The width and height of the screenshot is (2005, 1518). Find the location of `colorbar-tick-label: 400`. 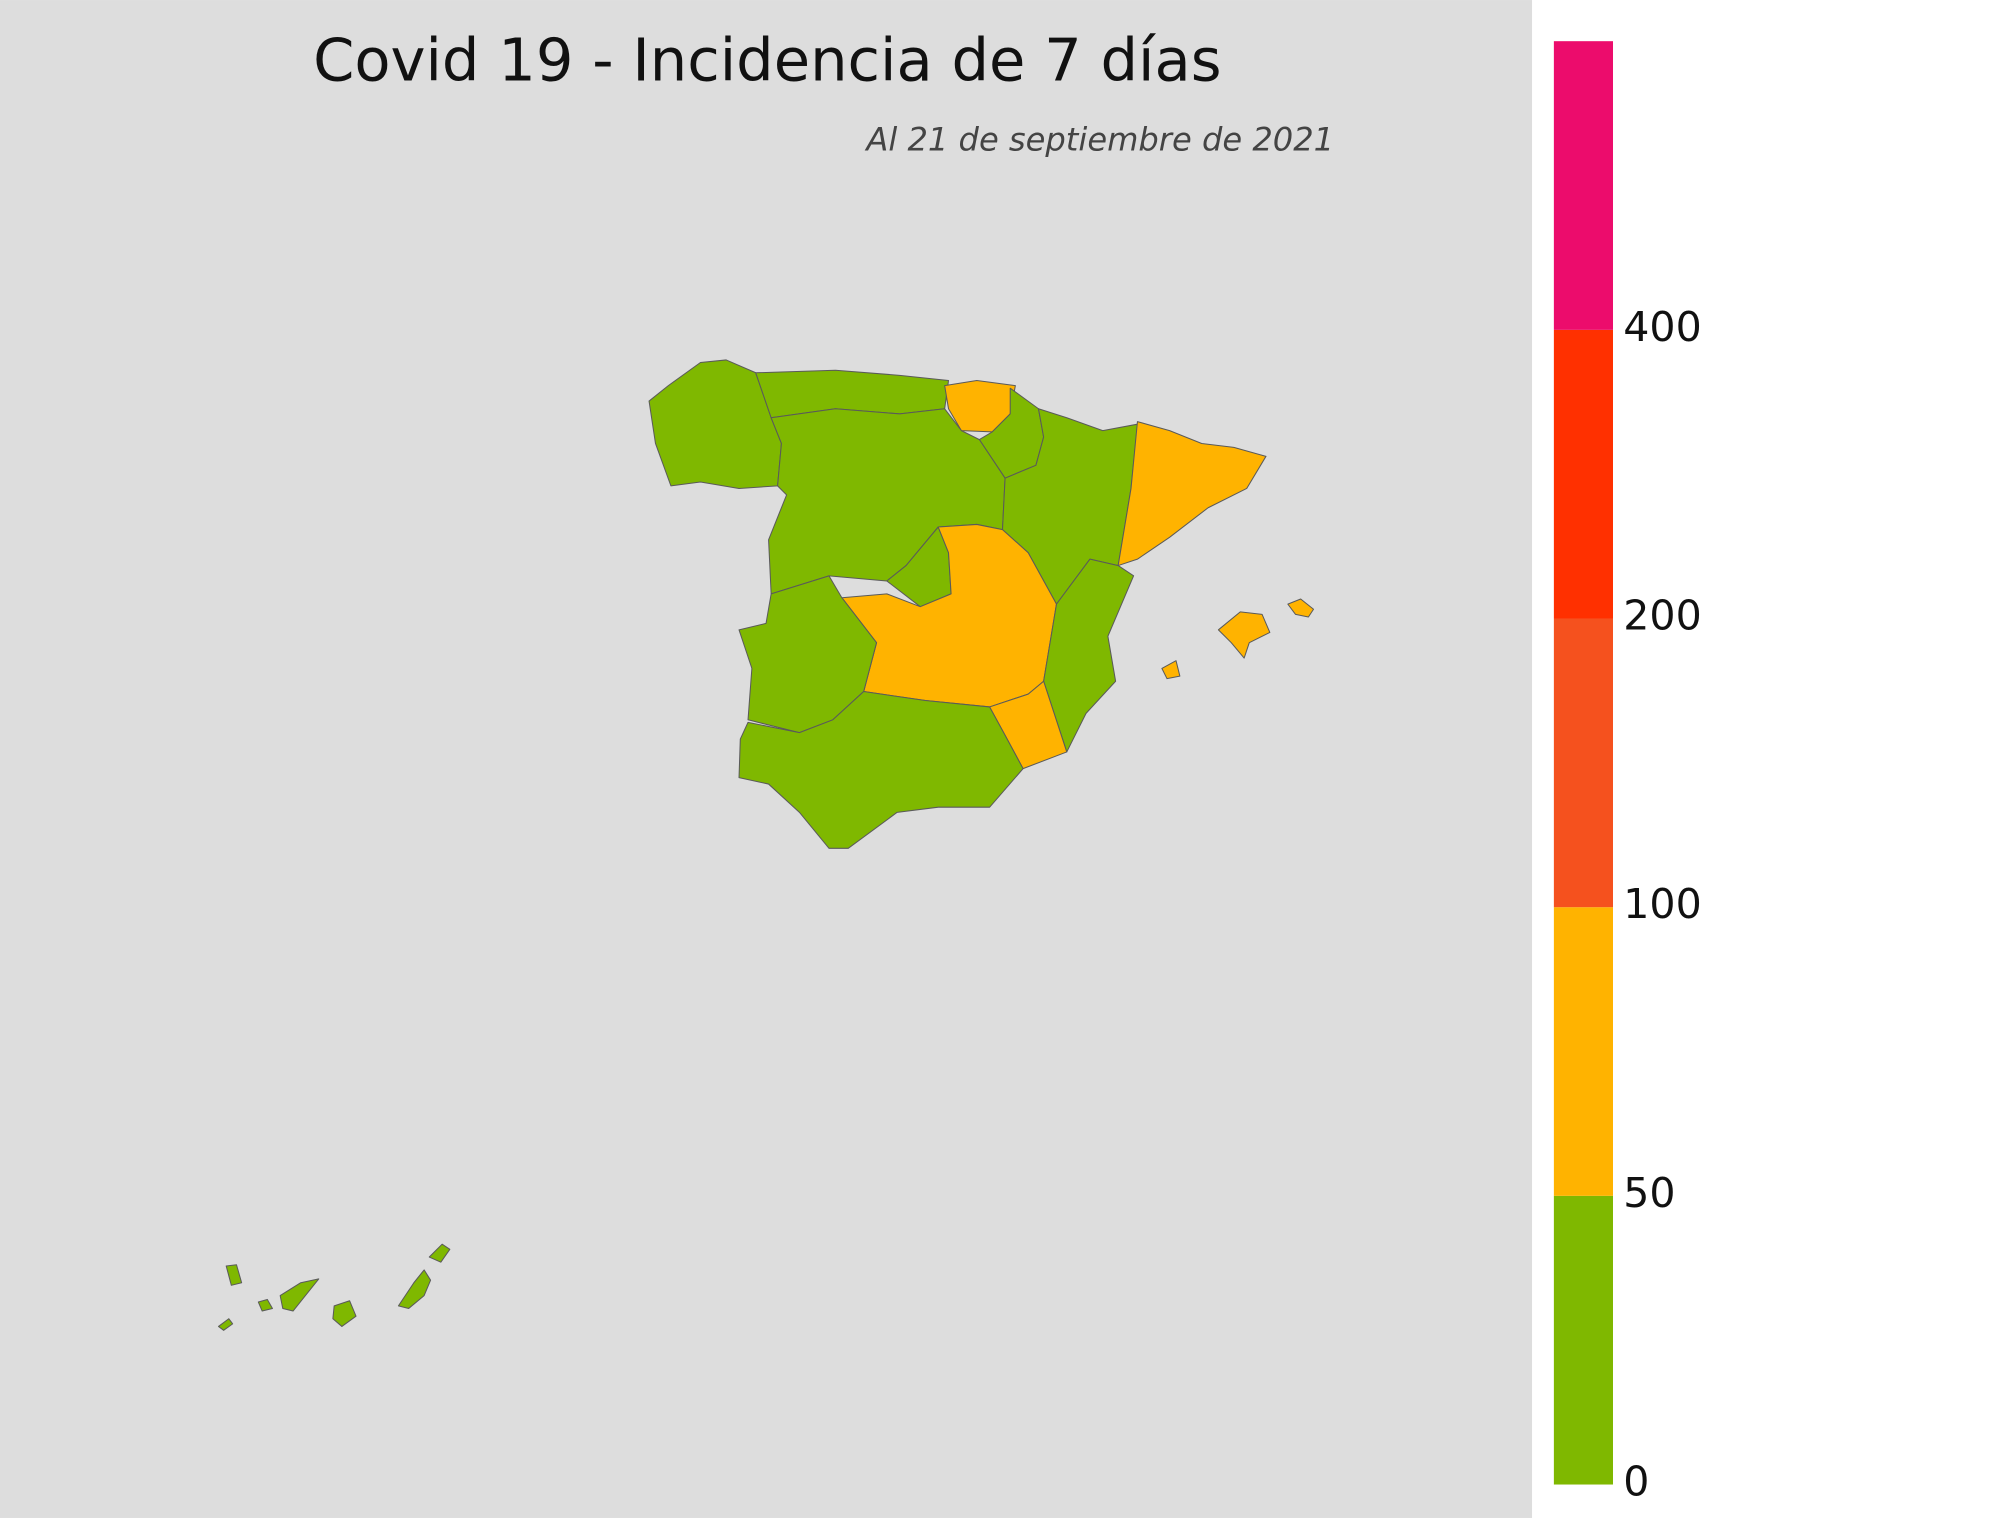

colorbar-tick-label: 400 is located at coordinates (1662, 327).